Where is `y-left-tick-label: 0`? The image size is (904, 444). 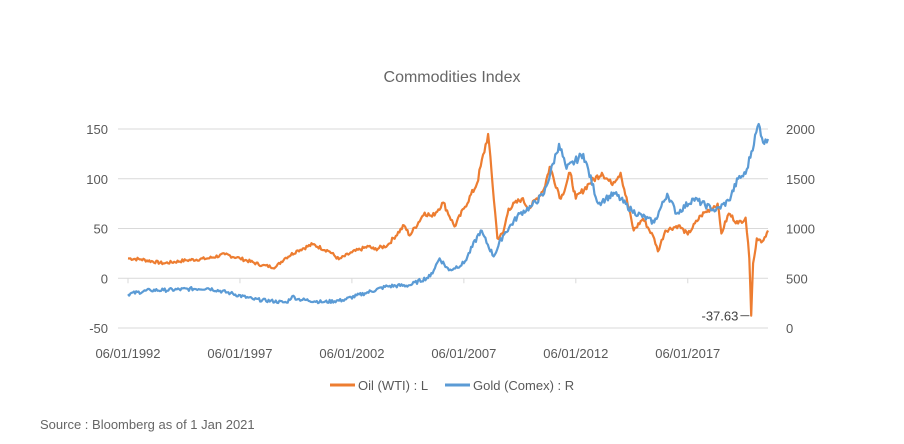 y-left-tick-label: 0 is located at coordinates (104, 278).